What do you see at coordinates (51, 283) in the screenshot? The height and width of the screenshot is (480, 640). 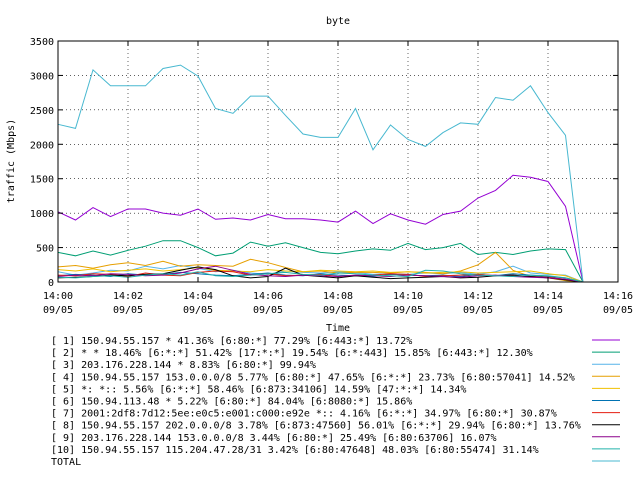 I see `y-tick-label: 0` at bounding box center [51, 283].